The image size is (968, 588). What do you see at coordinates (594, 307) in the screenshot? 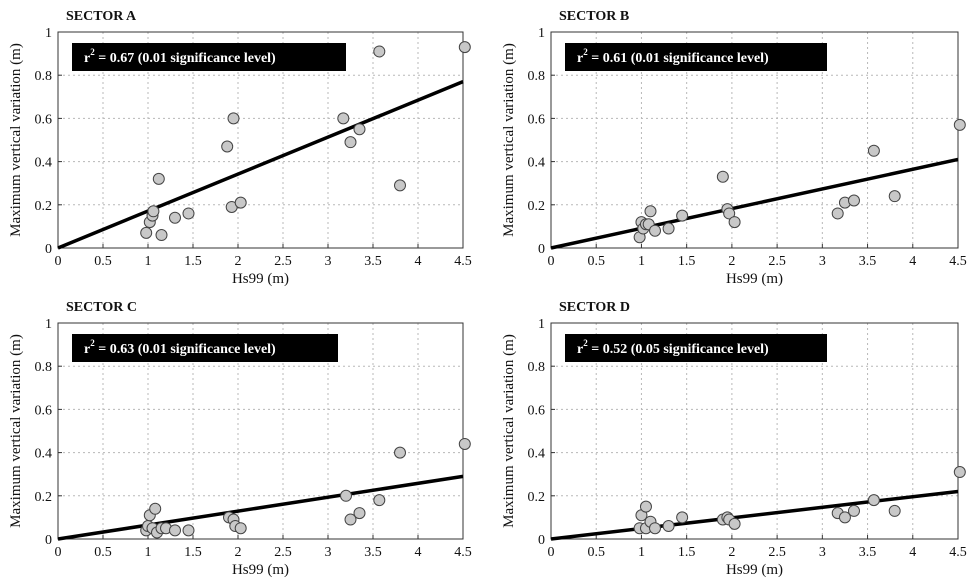
I see `panel-title: SECTOR D` at bounding box center [594, 307].